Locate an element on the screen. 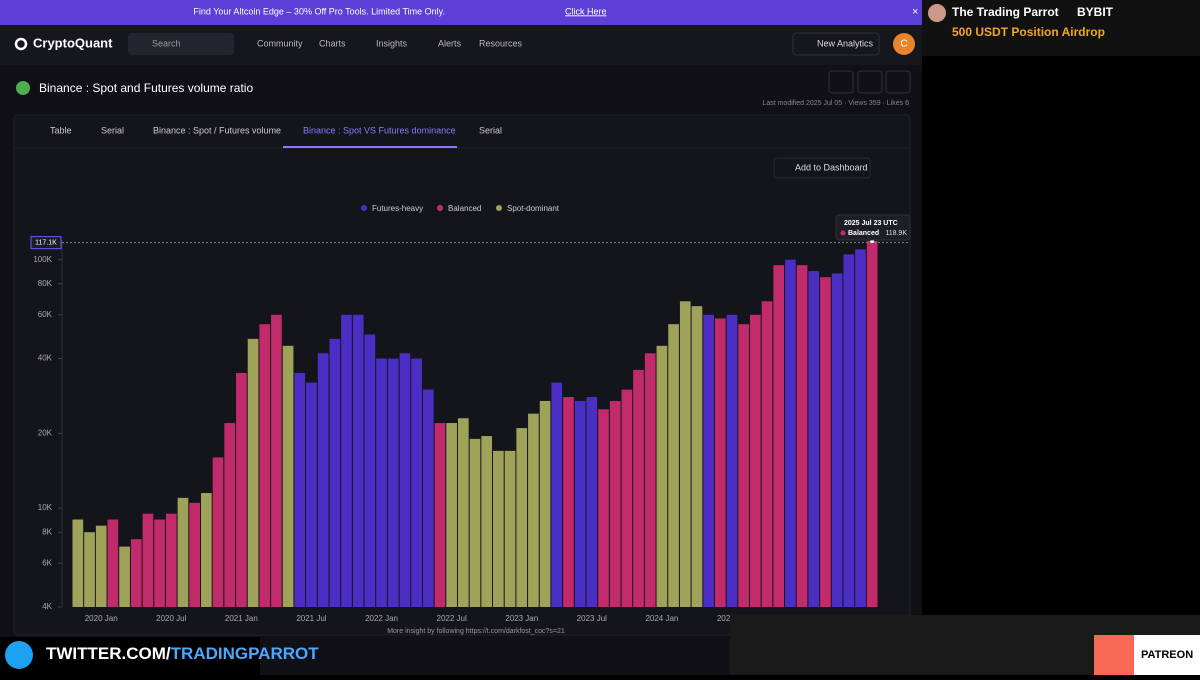  twitter-text: TWITTER.COM/TRADINGPARROT is located at coordinates (182, 653).